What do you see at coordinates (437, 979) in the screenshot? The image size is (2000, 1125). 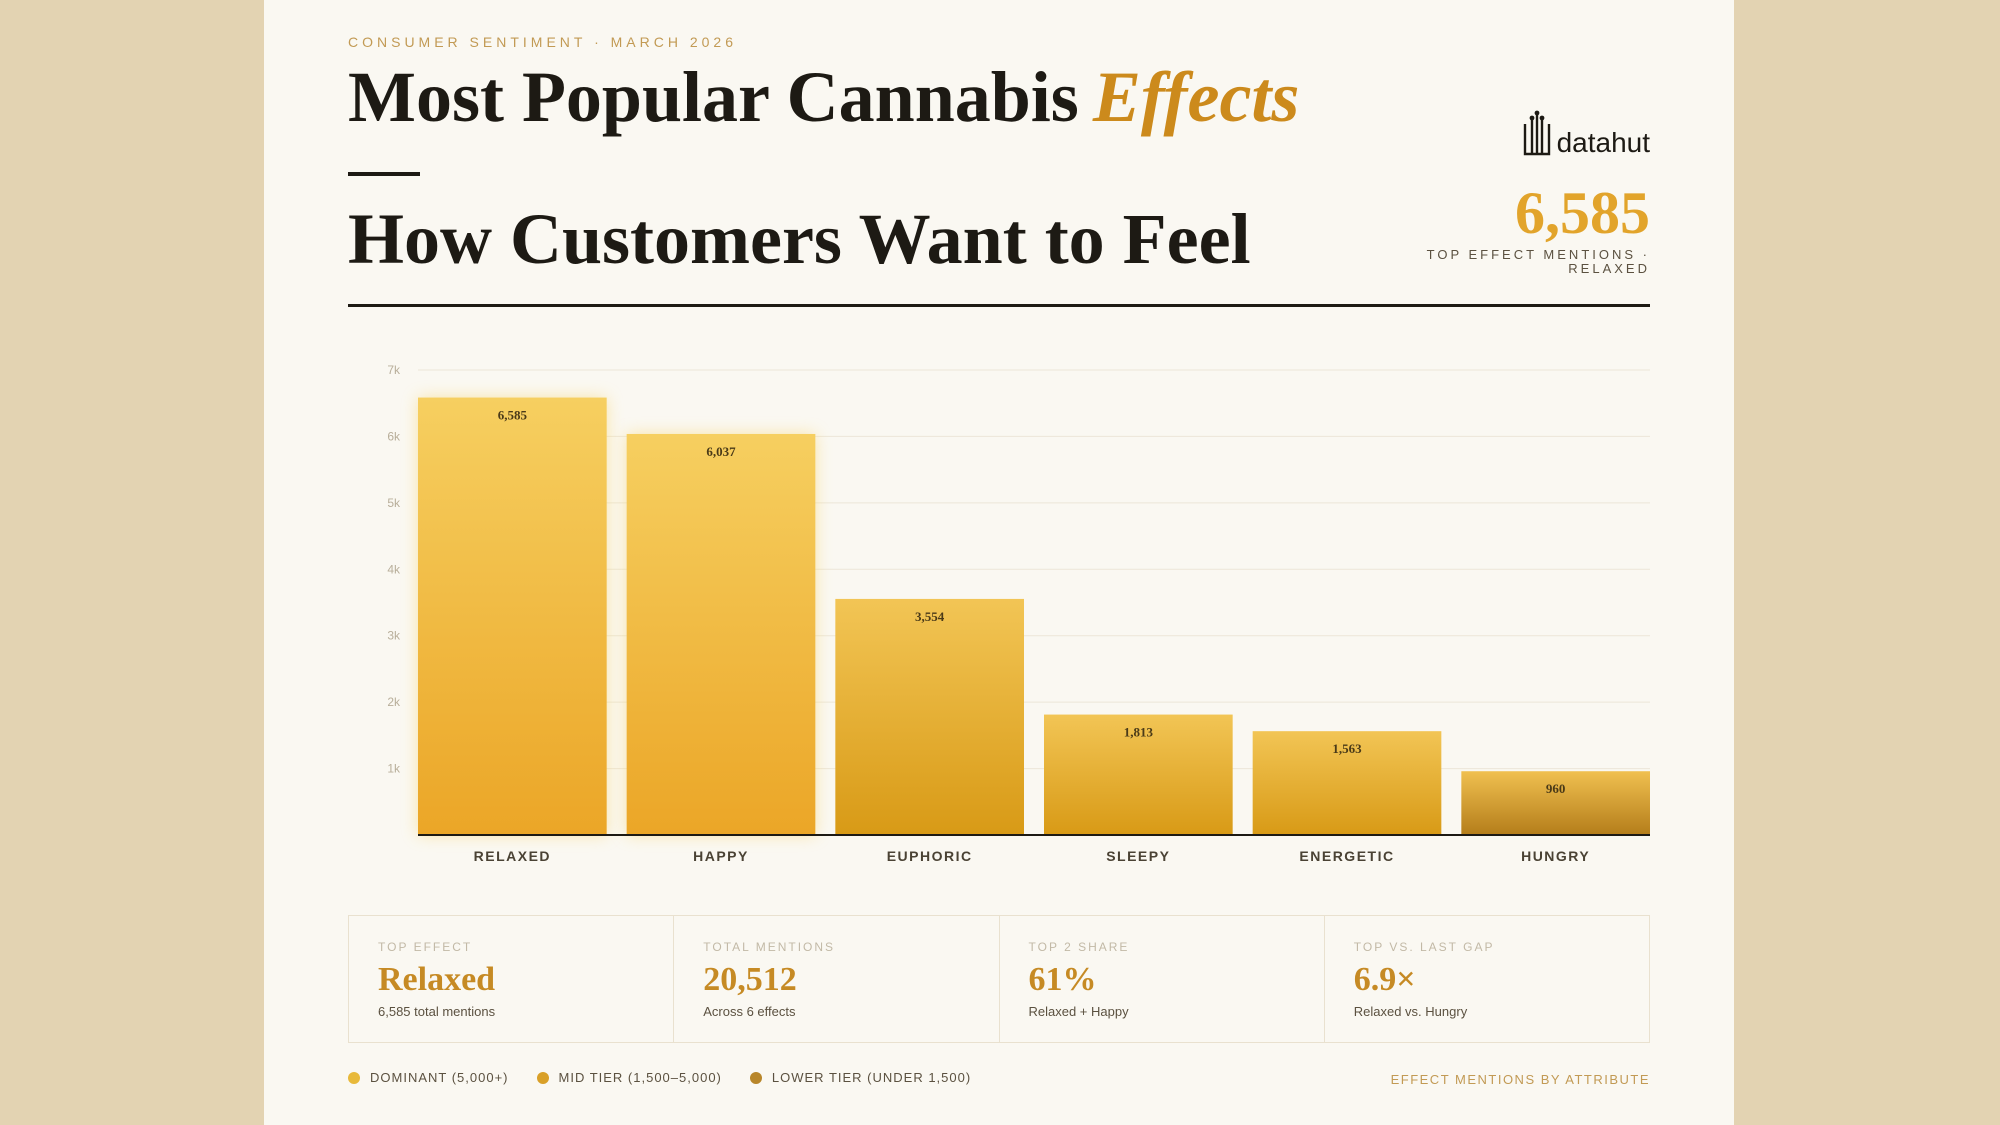 I see `kpi-value: Relaxed` at bounding box center [437, 979].